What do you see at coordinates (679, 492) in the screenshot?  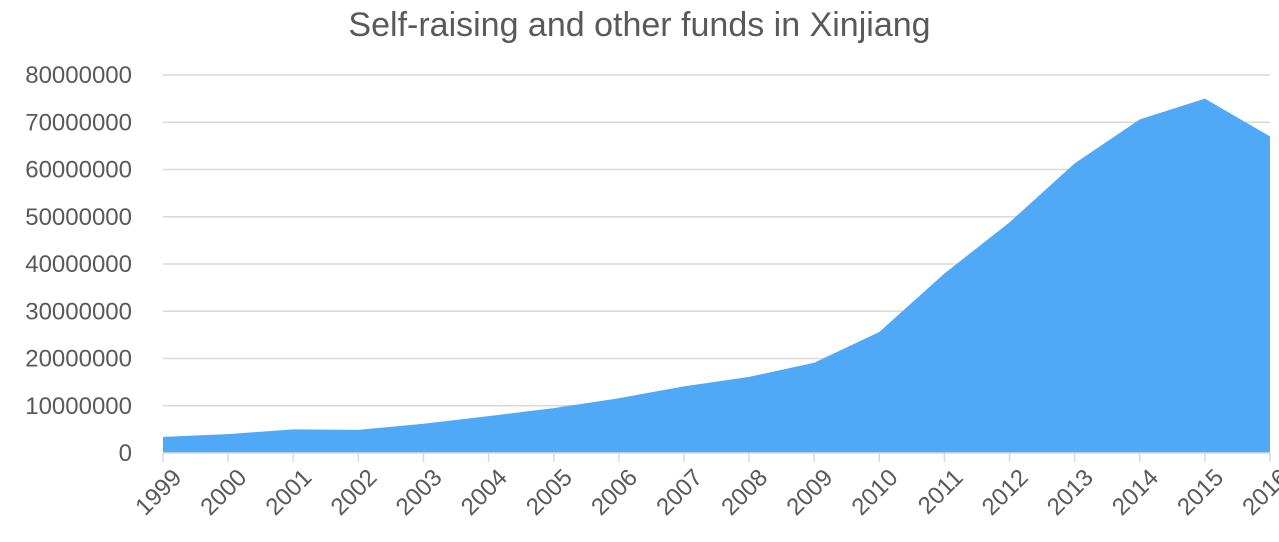 I see `x-tick-label: 2007` at bounding box center [679, 492].